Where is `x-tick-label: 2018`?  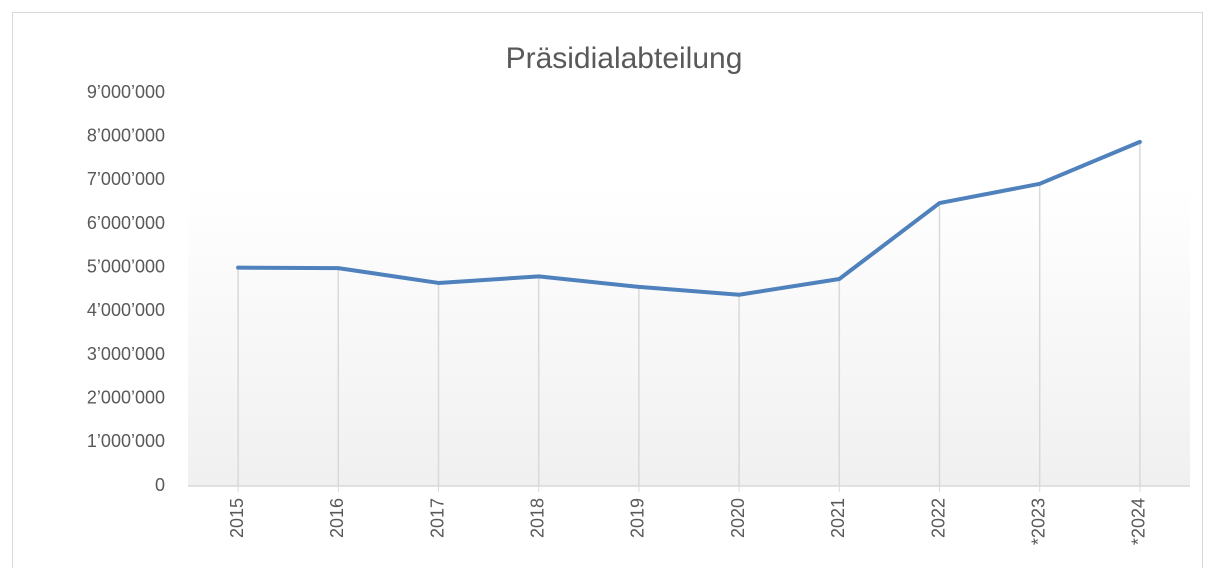 x-tick-label: 2018 is located at coordinates (537, 518).